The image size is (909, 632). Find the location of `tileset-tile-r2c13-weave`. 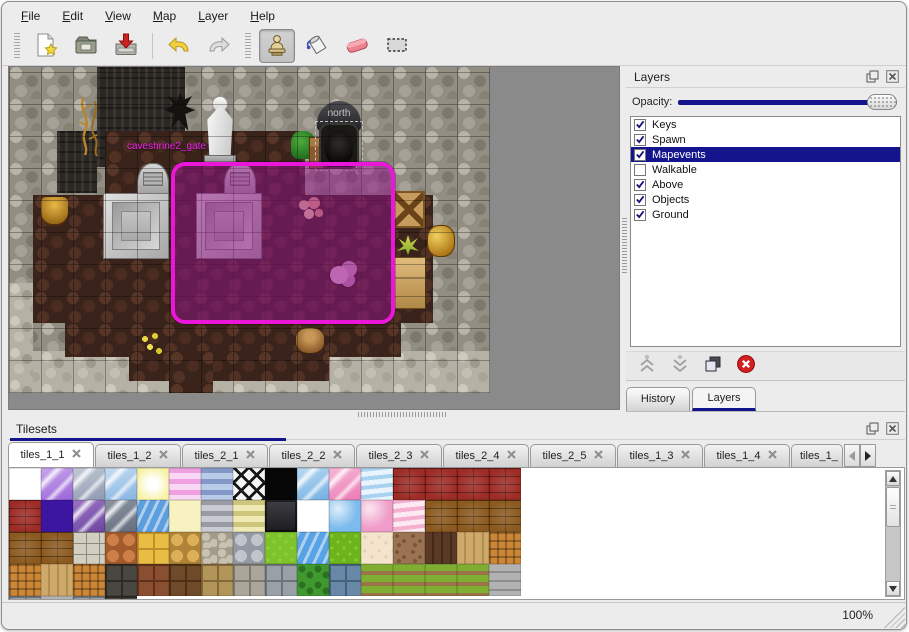

tileset-tile-r2c13-weave is located at coordinates (505, 548).